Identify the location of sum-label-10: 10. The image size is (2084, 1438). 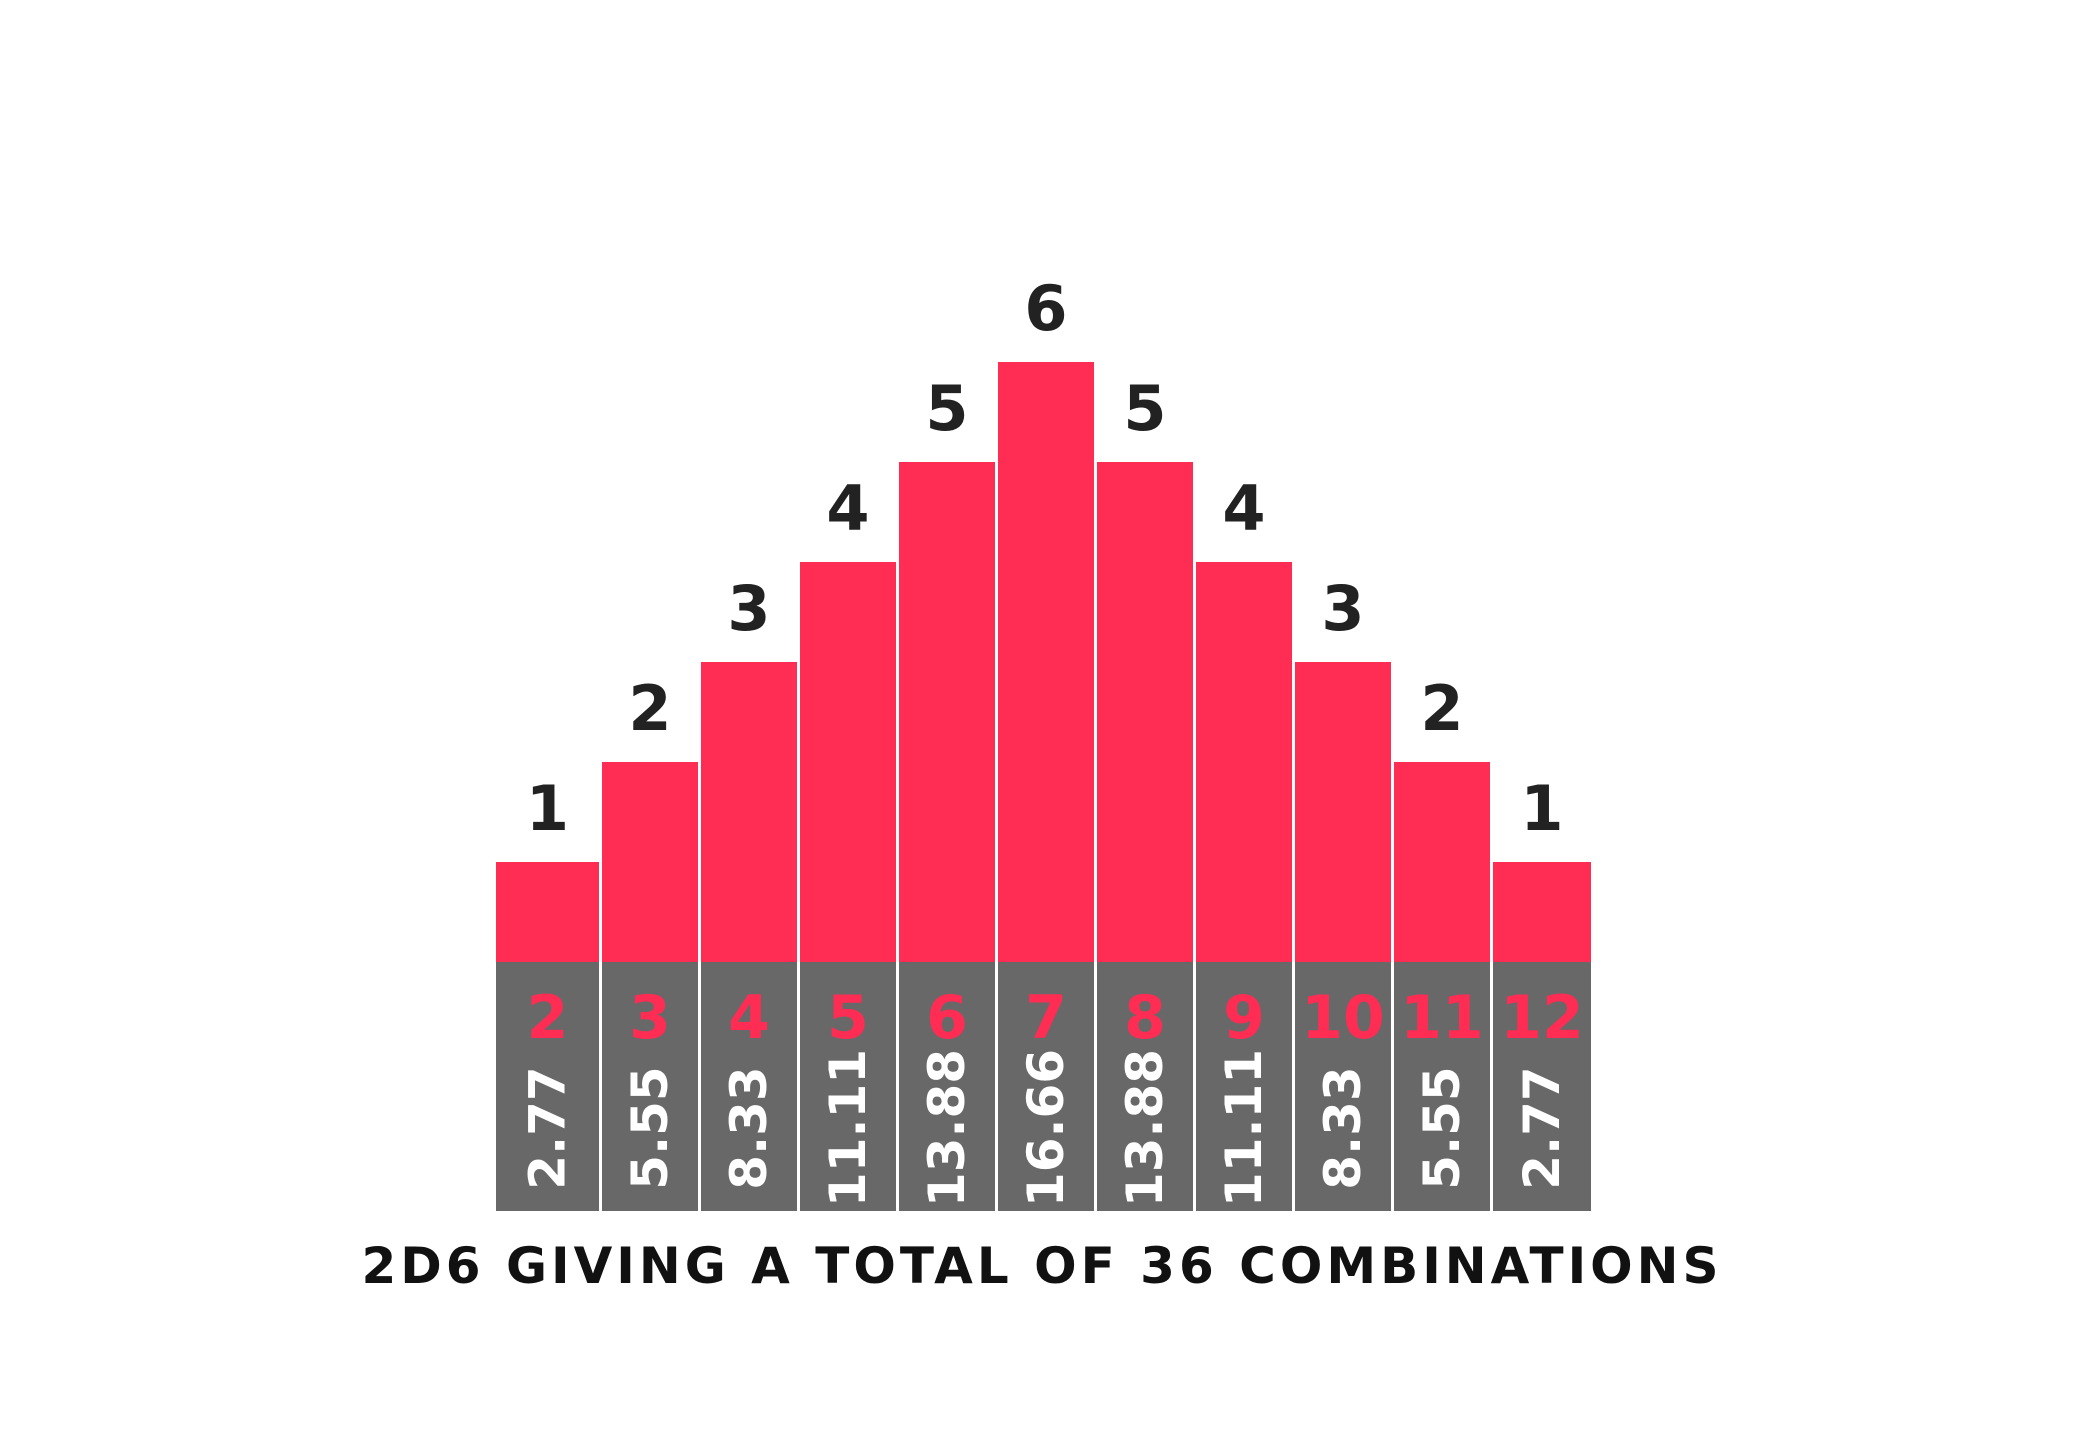
(1343, 1018).